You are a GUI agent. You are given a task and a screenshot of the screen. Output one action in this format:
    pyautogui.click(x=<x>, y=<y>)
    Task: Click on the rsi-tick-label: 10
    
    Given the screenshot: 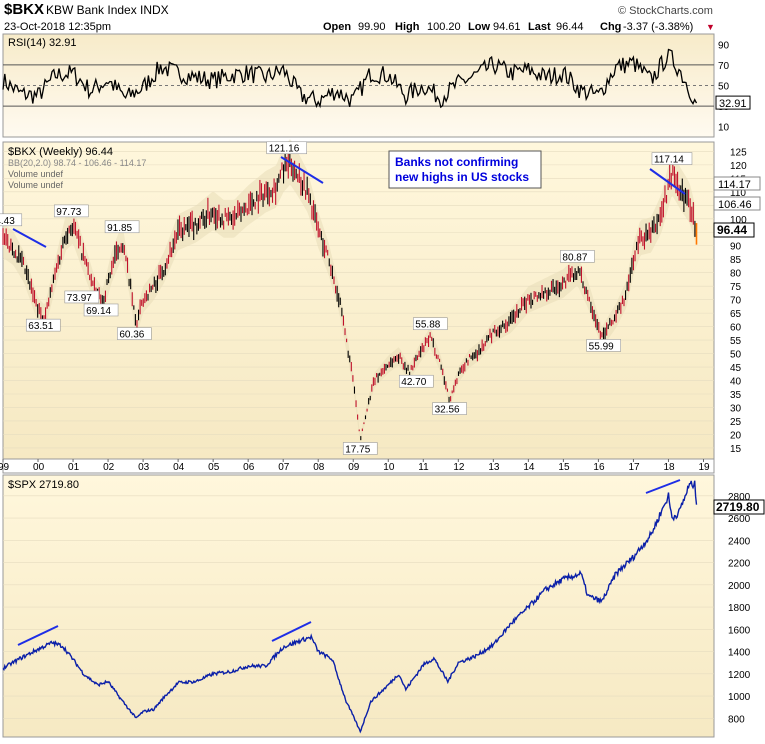 What is the action you would take?
    pyautogui.click(x=724, y=128)
    